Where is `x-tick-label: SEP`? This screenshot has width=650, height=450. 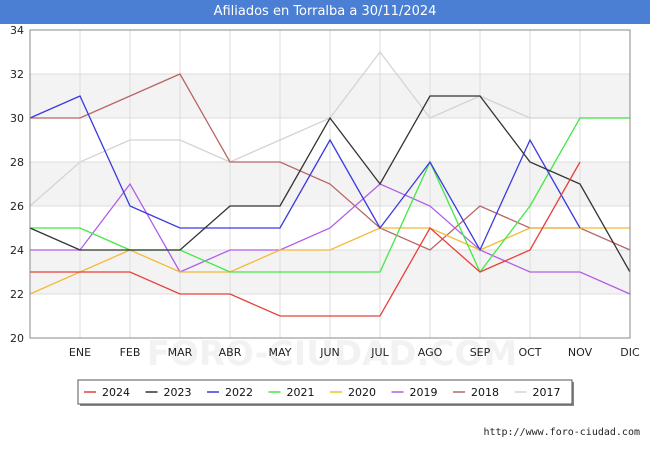 x-tick-label: SEP is located at coordinates (480, 352).